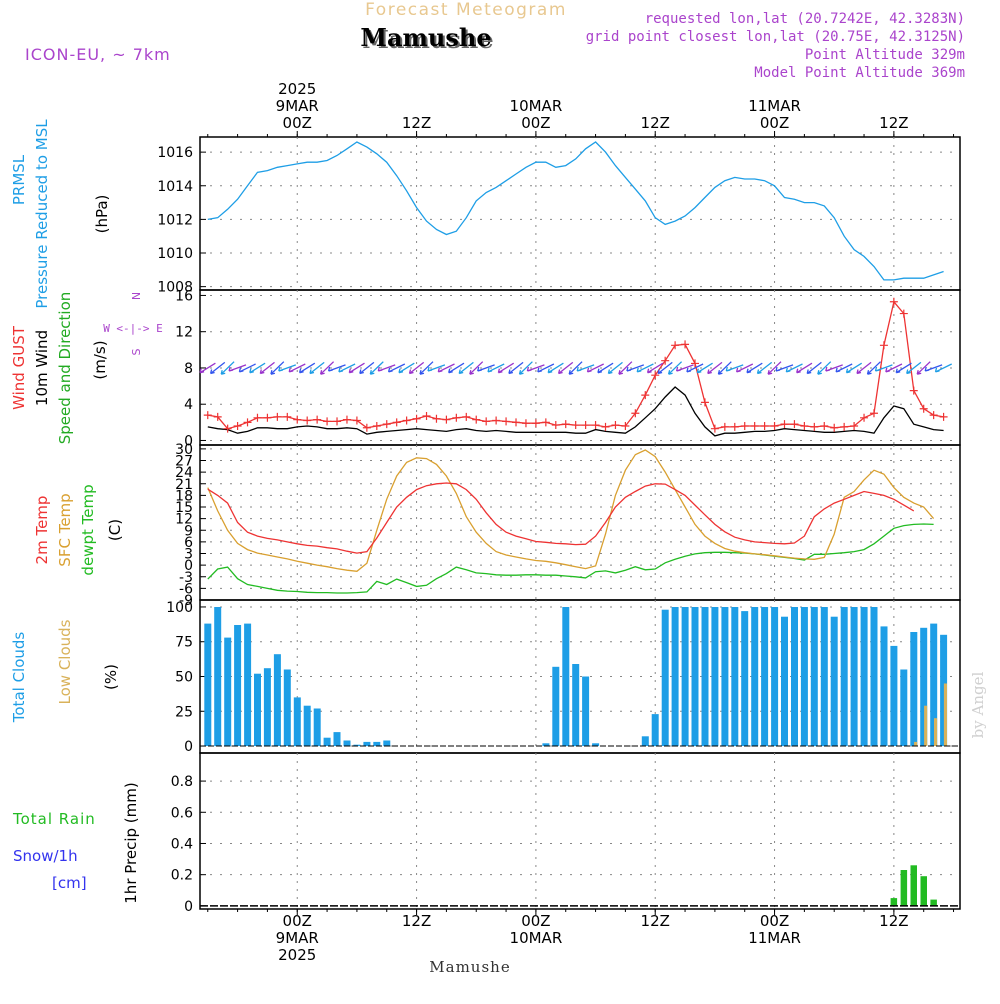  What do you see at coordinates (131, 842) in the screenshot?
I see `precip-unit: 1hr Precip (mm)` at bounding box center [131, 842].